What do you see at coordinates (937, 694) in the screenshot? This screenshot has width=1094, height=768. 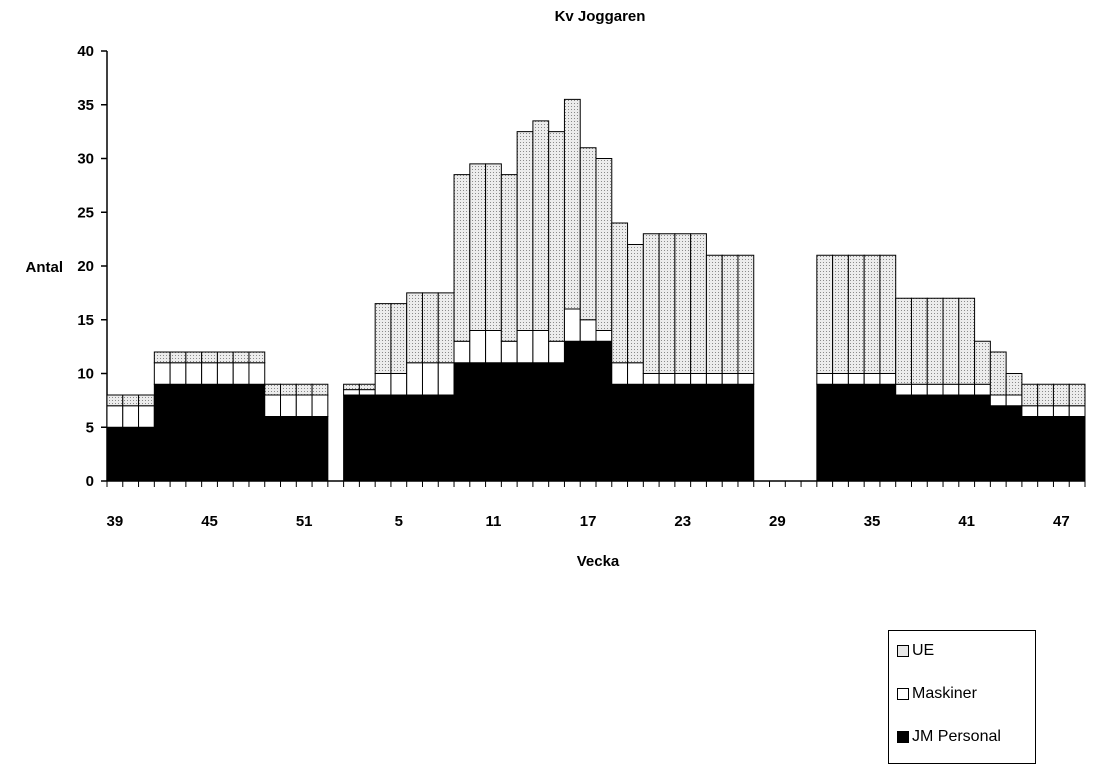 I see `legend-item-maskiner: Maskiner` at bounding box center [937, 694].